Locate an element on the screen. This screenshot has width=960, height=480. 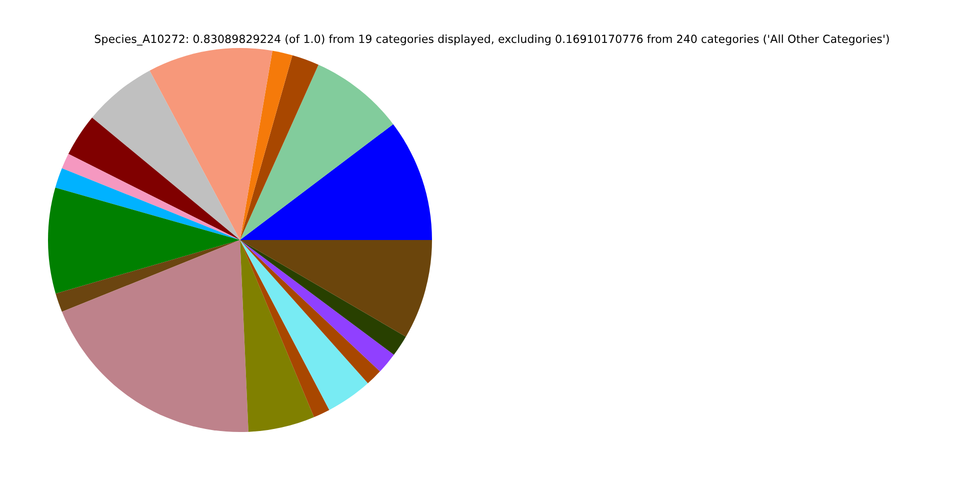
text: Species_A10272: 0.83089829224 (of 1.0) from 19 categories displayed, excluding 0.16910170776 from 240 categories ('All Other Categories') is located at coordinates (491, 40).